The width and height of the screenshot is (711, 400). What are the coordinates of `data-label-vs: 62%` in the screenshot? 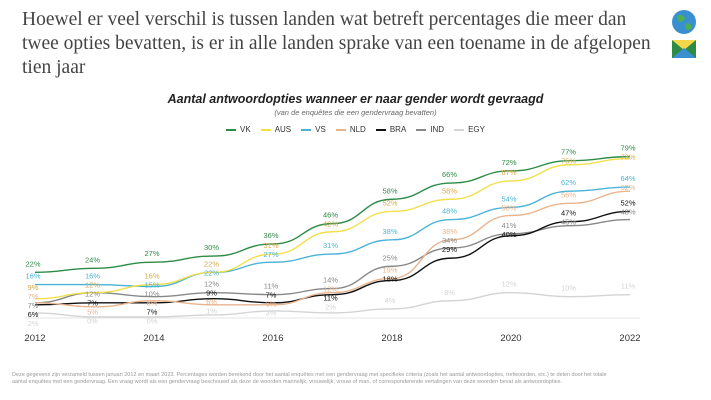 It's located at (568, 182).